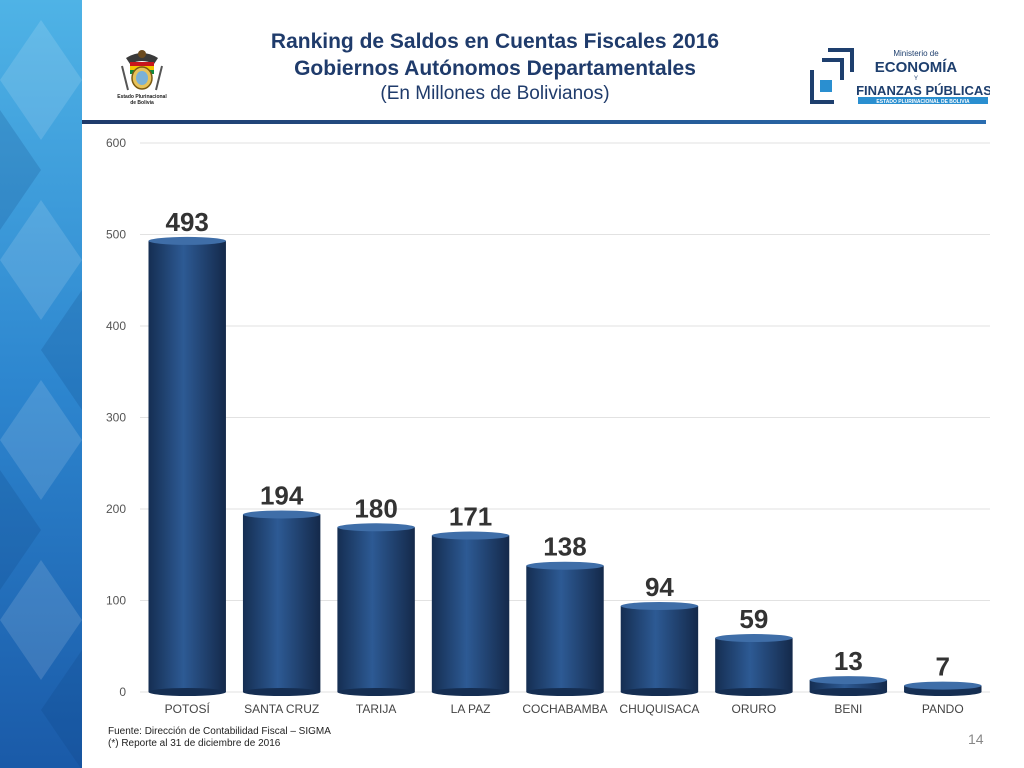 This screenshot has height=768, width=1024. I want to click on value-label: 7, so click(943, 667).